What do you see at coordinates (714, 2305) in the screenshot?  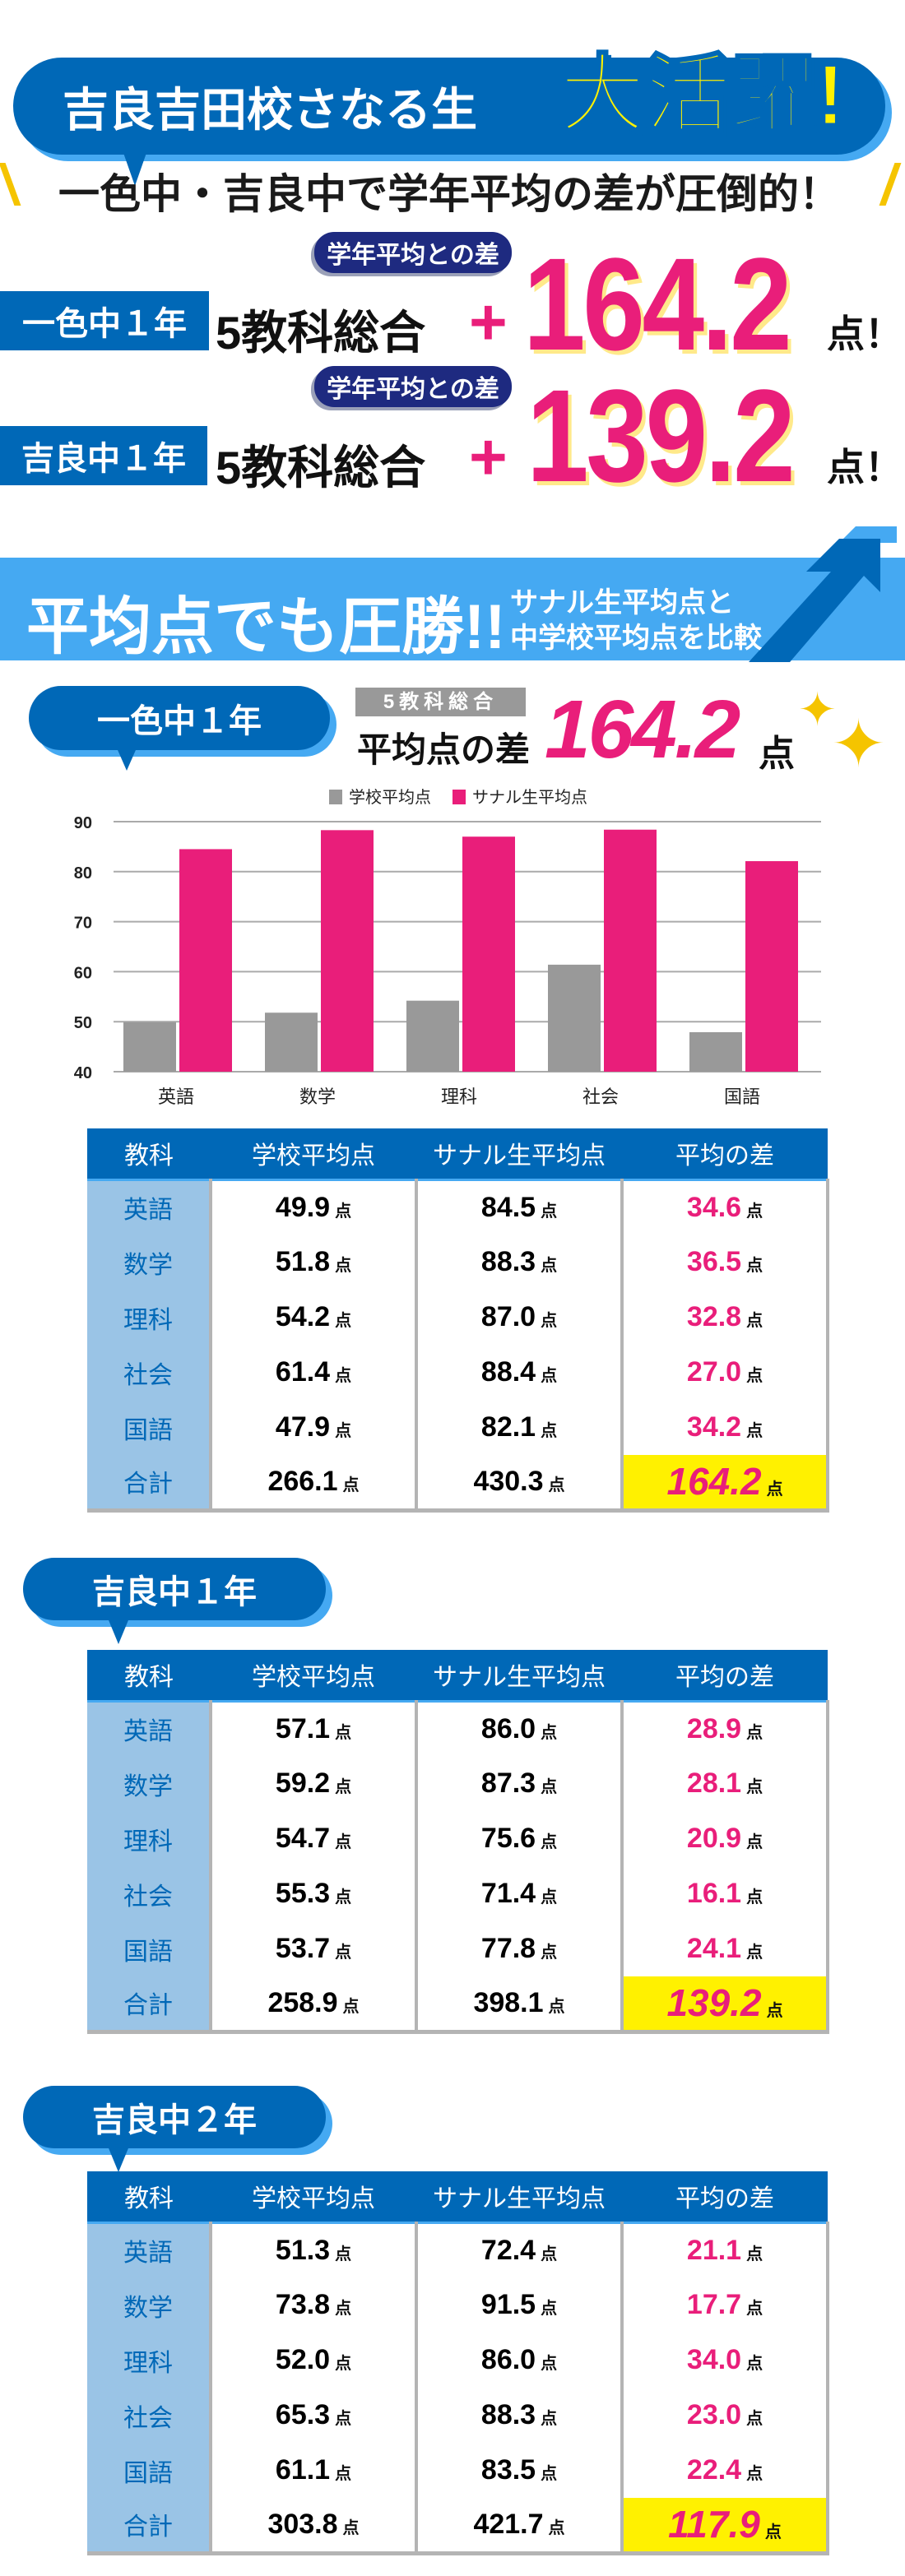 I see `score-value: 17.7` at bounding box center [714, 2305].